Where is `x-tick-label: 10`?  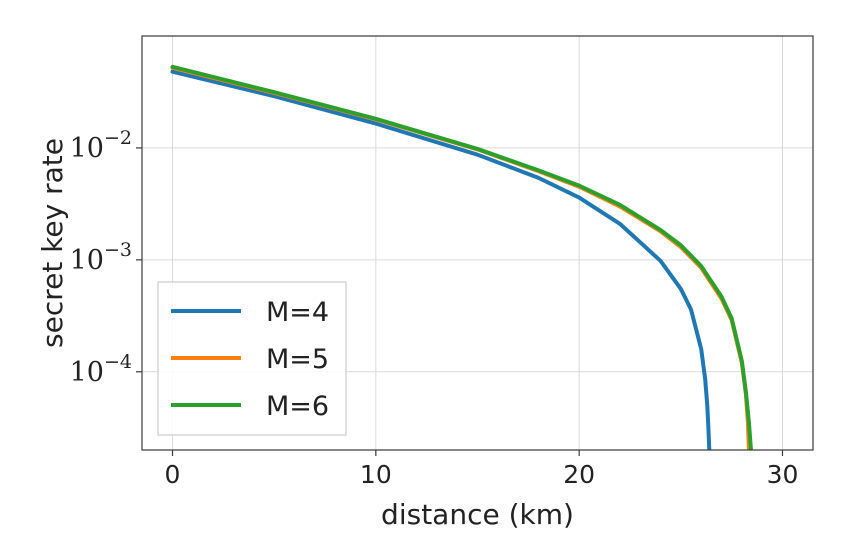
x-tick-label: 10 is located at coordinates (376, 474).